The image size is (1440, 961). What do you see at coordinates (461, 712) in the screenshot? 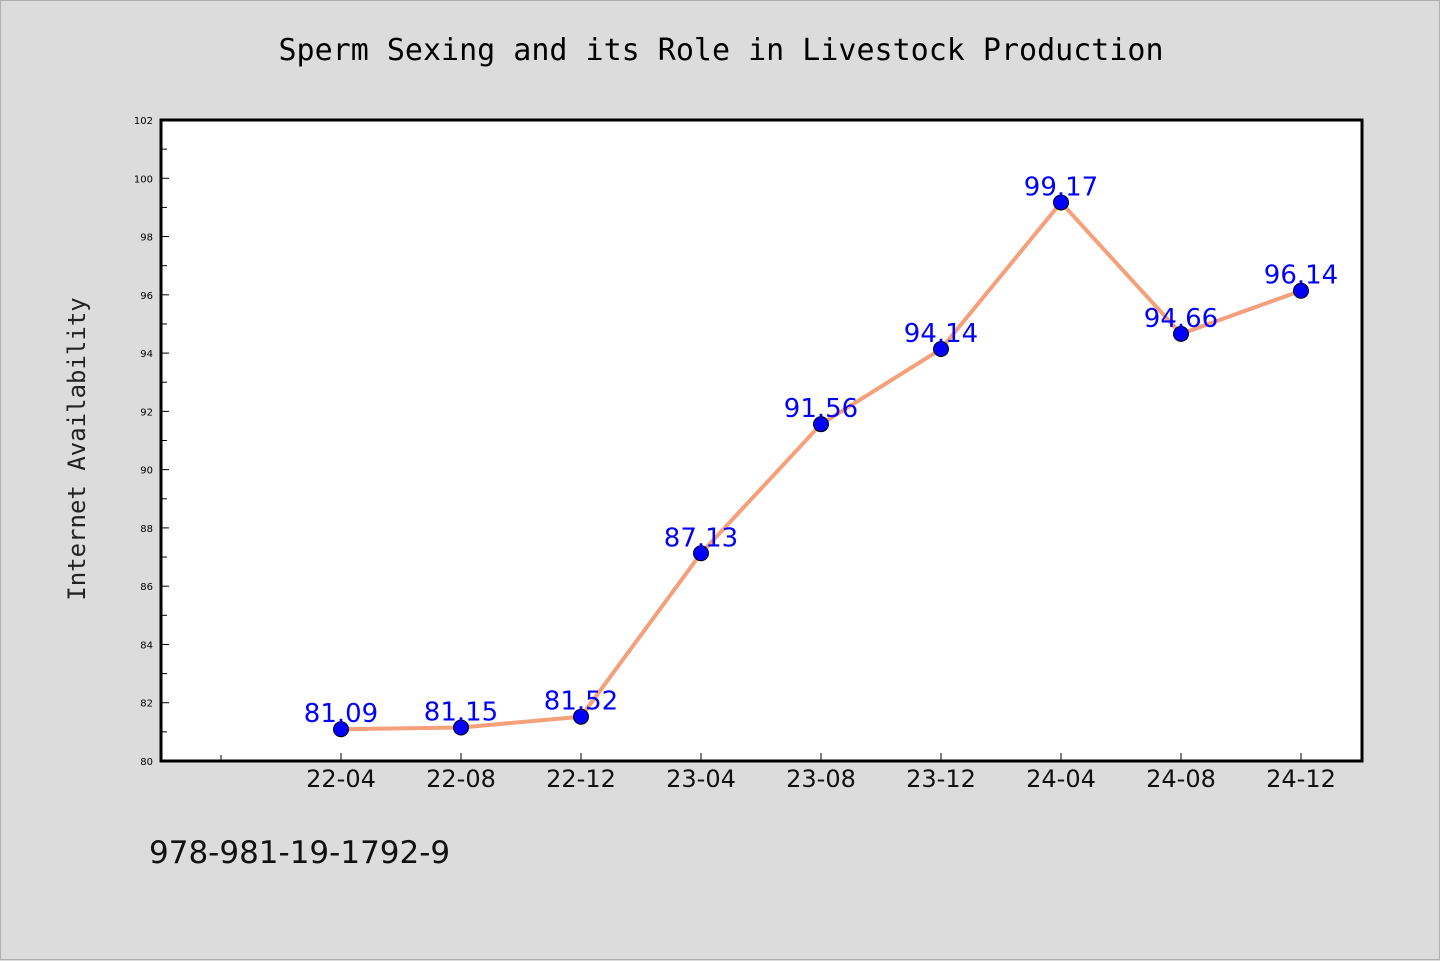
I see `data-label: 81.15` at bounding box center [461, 712].